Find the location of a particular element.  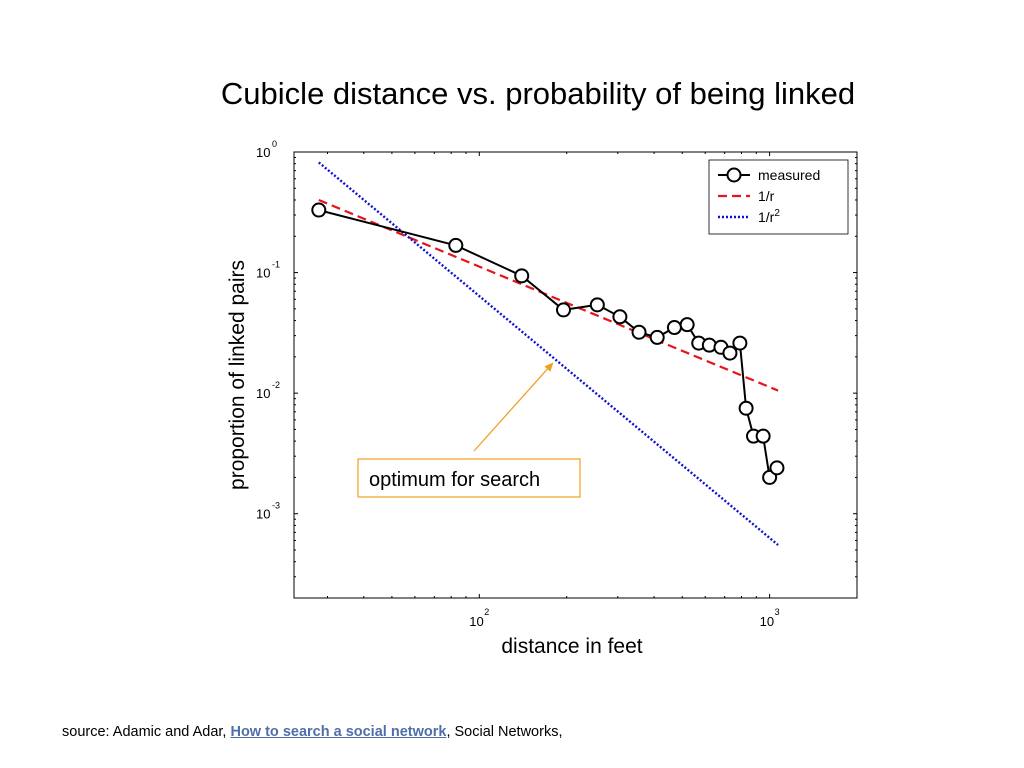

annotation-box is located at coordinates (469, 478).